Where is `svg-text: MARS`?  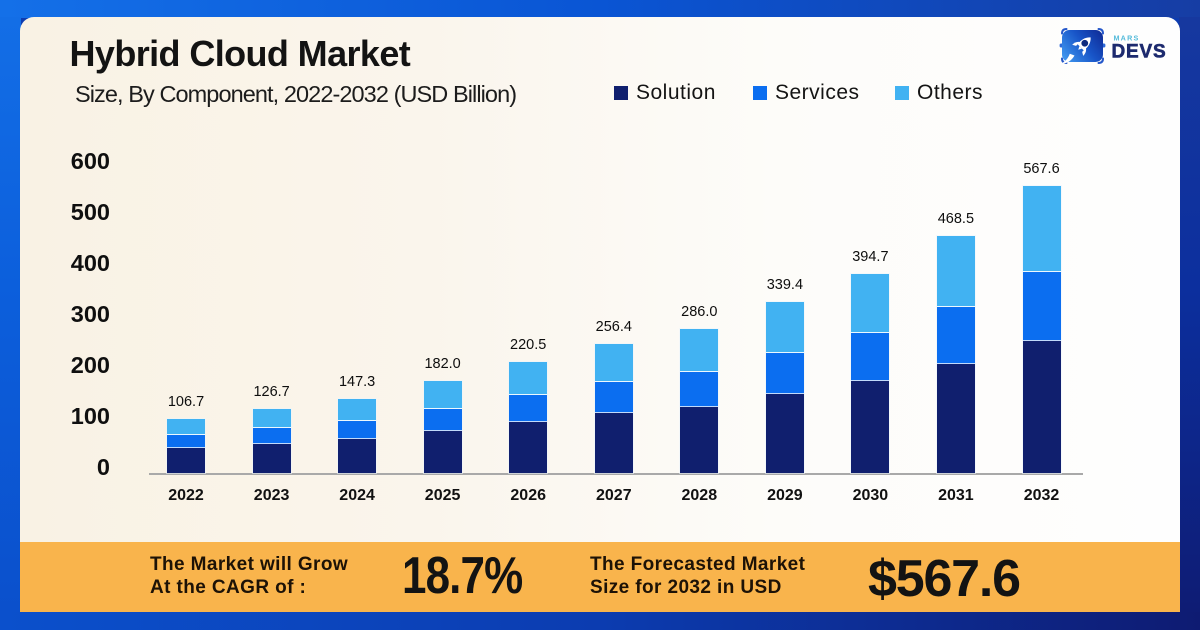
svg-text: MARS is located at coordinates (1127, 37).